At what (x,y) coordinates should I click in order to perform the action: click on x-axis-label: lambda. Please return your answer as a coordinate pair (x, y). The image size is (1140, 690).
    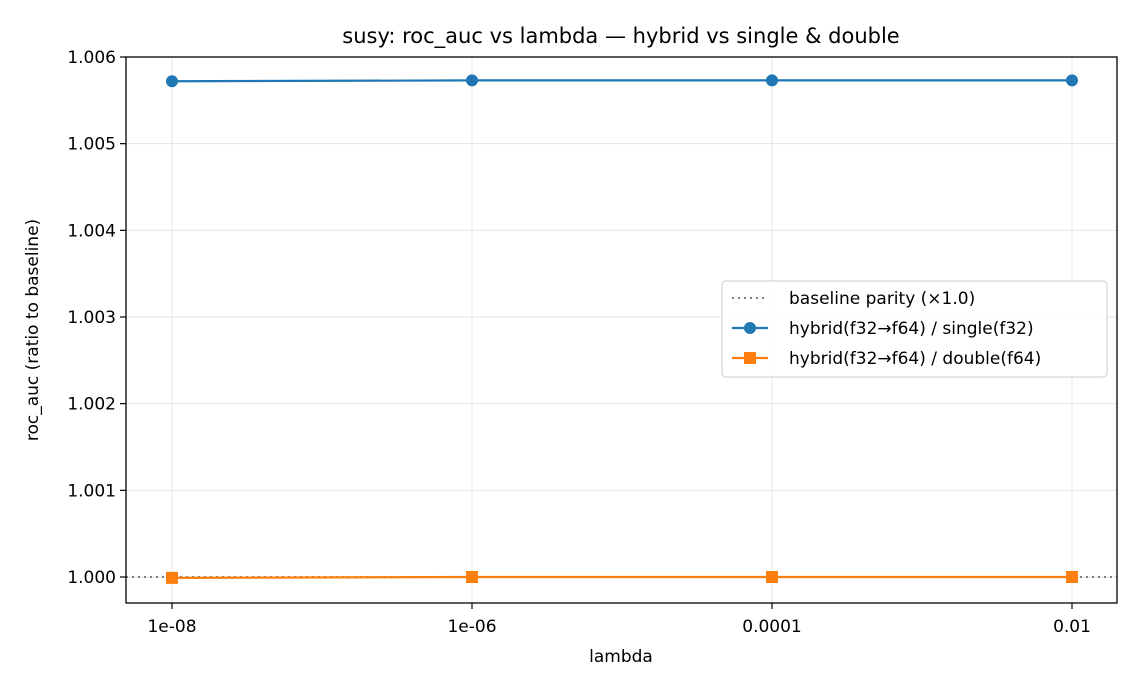
    Looking at the image, I should click on (621, 657).